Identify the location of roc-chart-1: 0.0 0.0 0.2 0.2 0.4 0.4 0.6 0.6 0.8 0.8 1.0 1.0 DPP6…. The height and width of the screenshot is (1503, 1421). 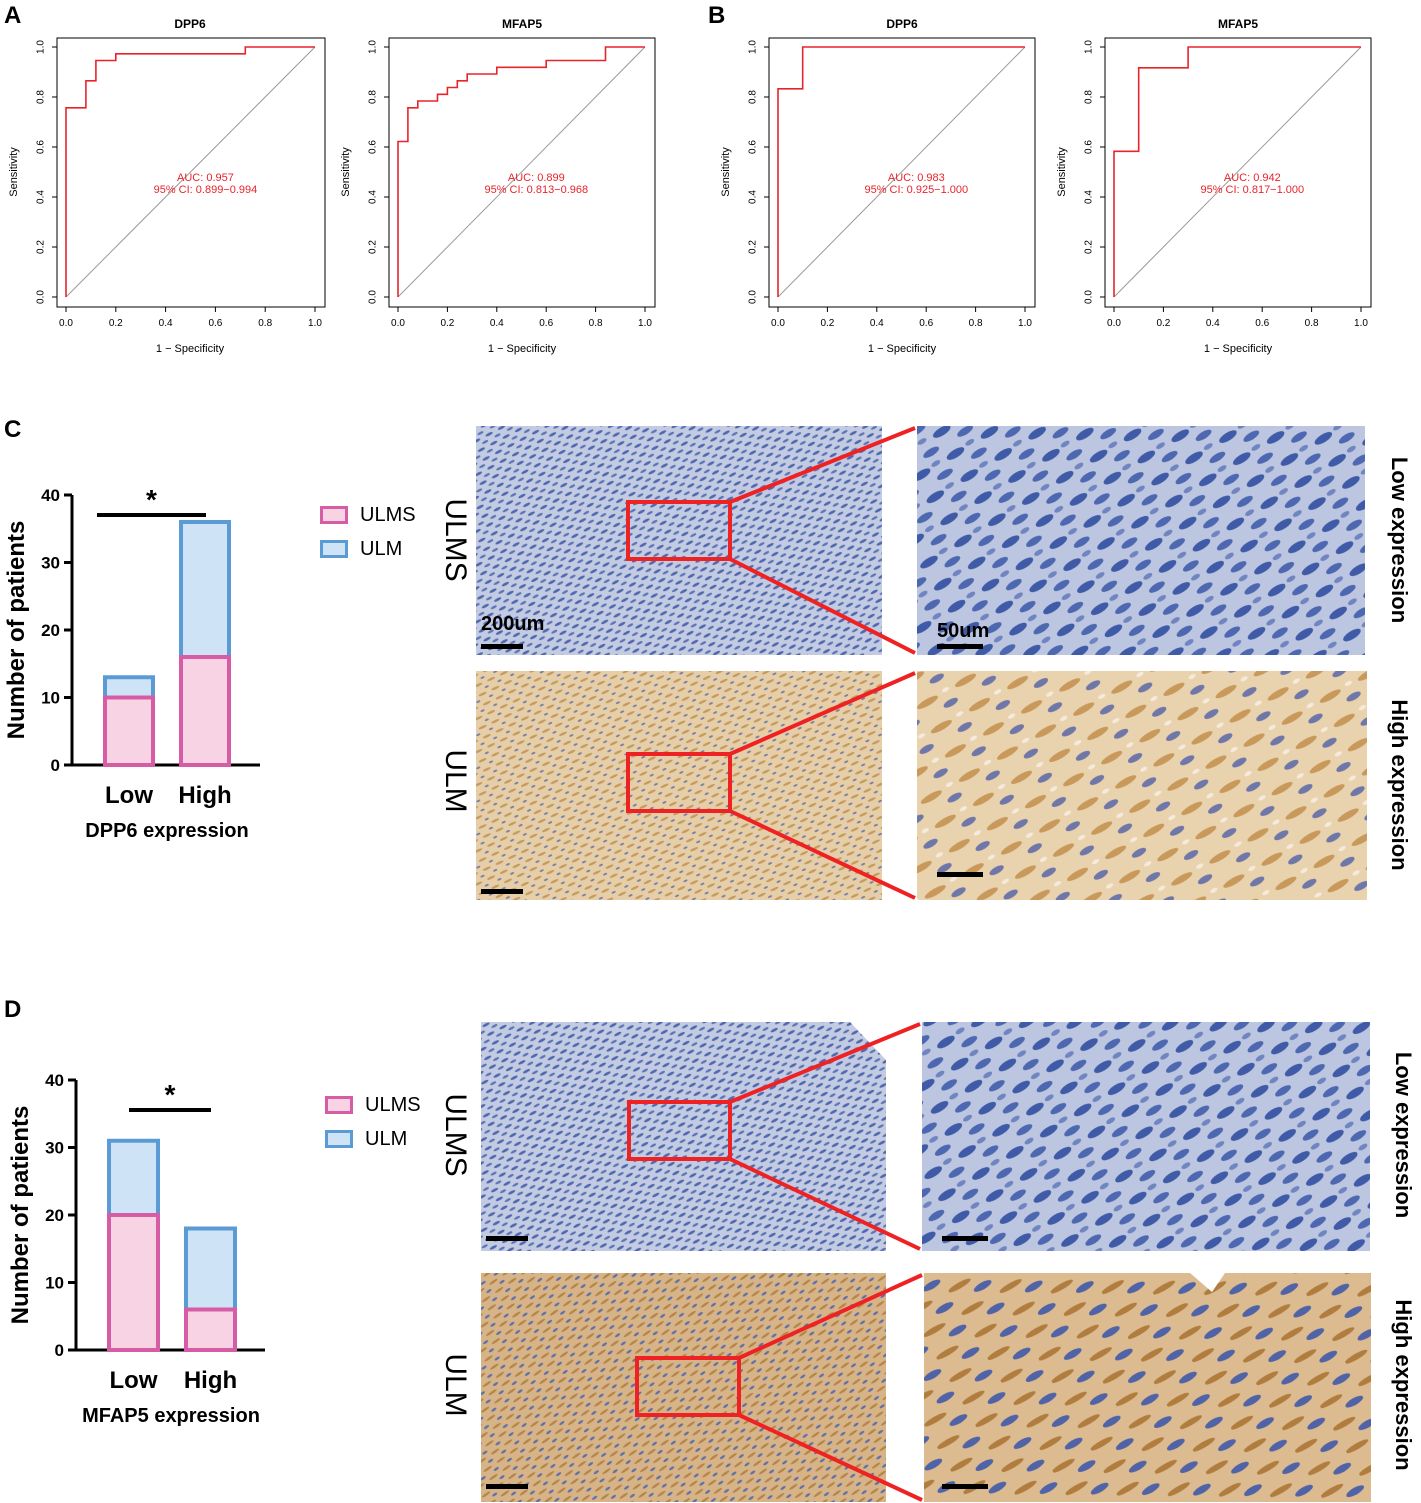
(167, 186).